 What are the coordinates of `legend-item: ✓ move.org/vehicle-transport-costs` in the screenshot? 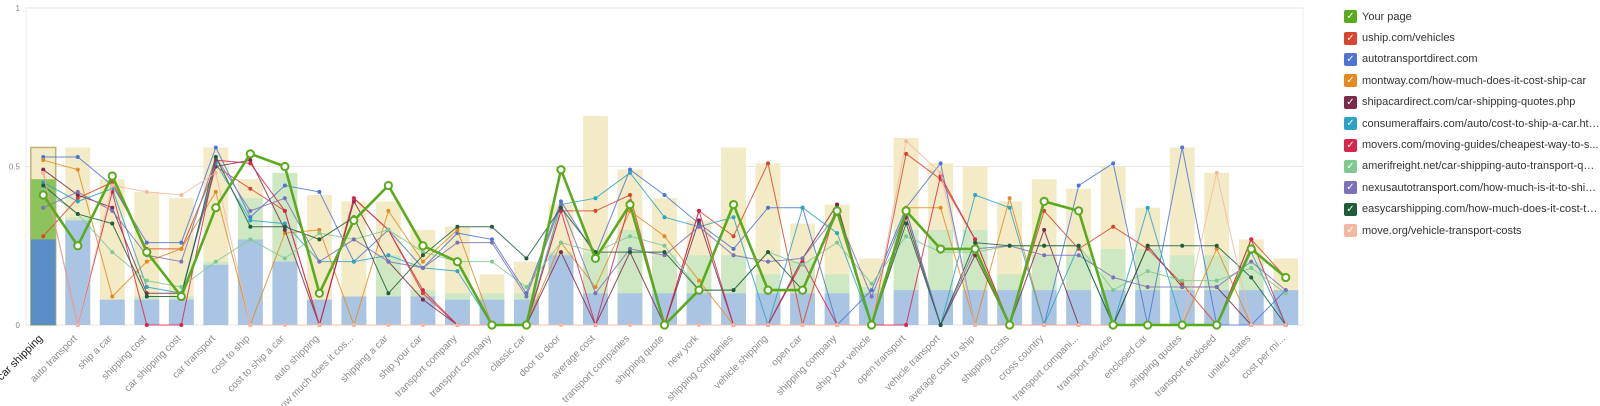 It's located at (1472, 230).